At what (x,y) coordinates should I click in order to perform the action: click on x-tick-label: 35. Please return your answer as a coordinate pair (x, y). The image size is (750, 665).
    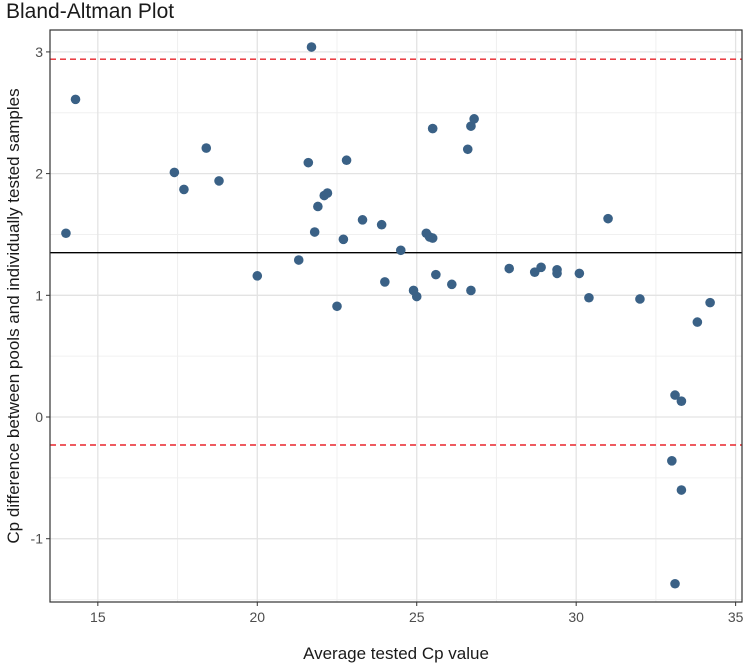
    Looking at the image, I should click on (736, 617).